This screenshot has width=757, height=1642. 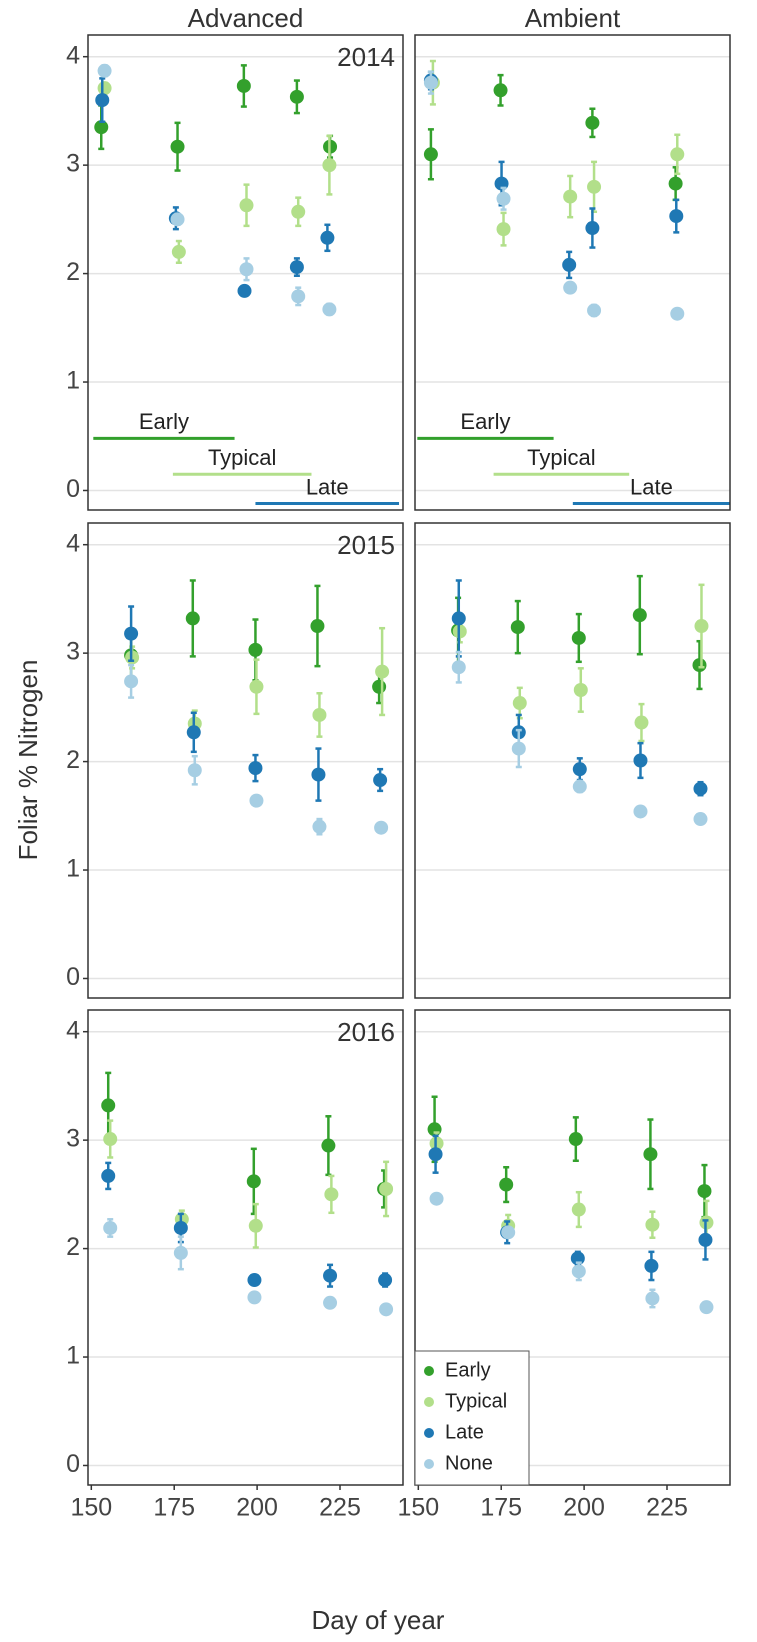 I want to click on panel: Early Typical Late, so click(x=572, y=272).